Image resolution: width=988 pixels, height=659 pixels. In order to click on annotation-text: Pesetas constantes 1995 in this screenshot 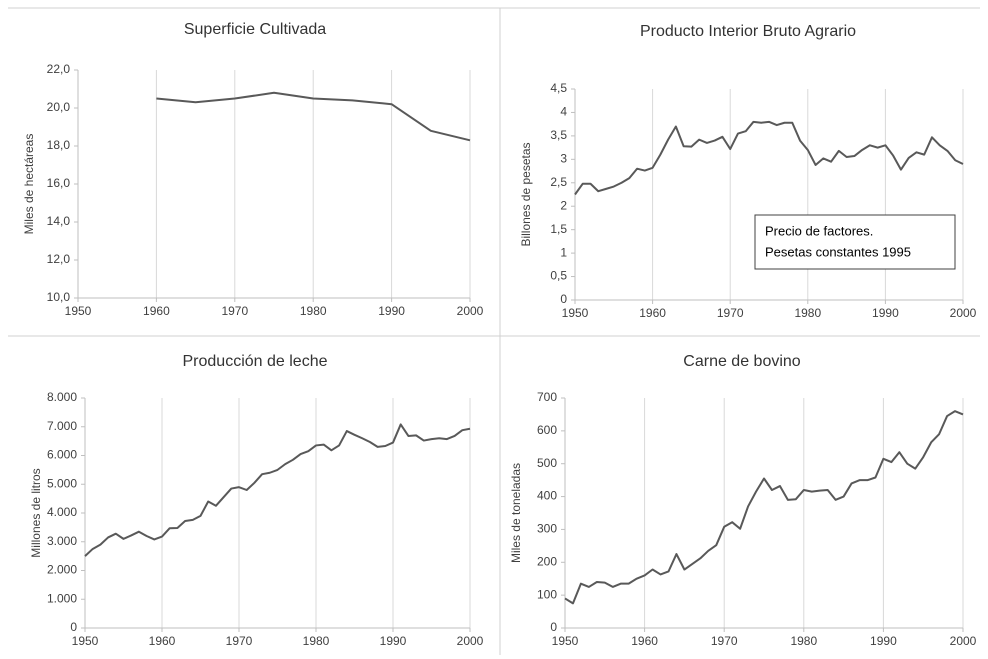, I will do `click(838, 251)`.